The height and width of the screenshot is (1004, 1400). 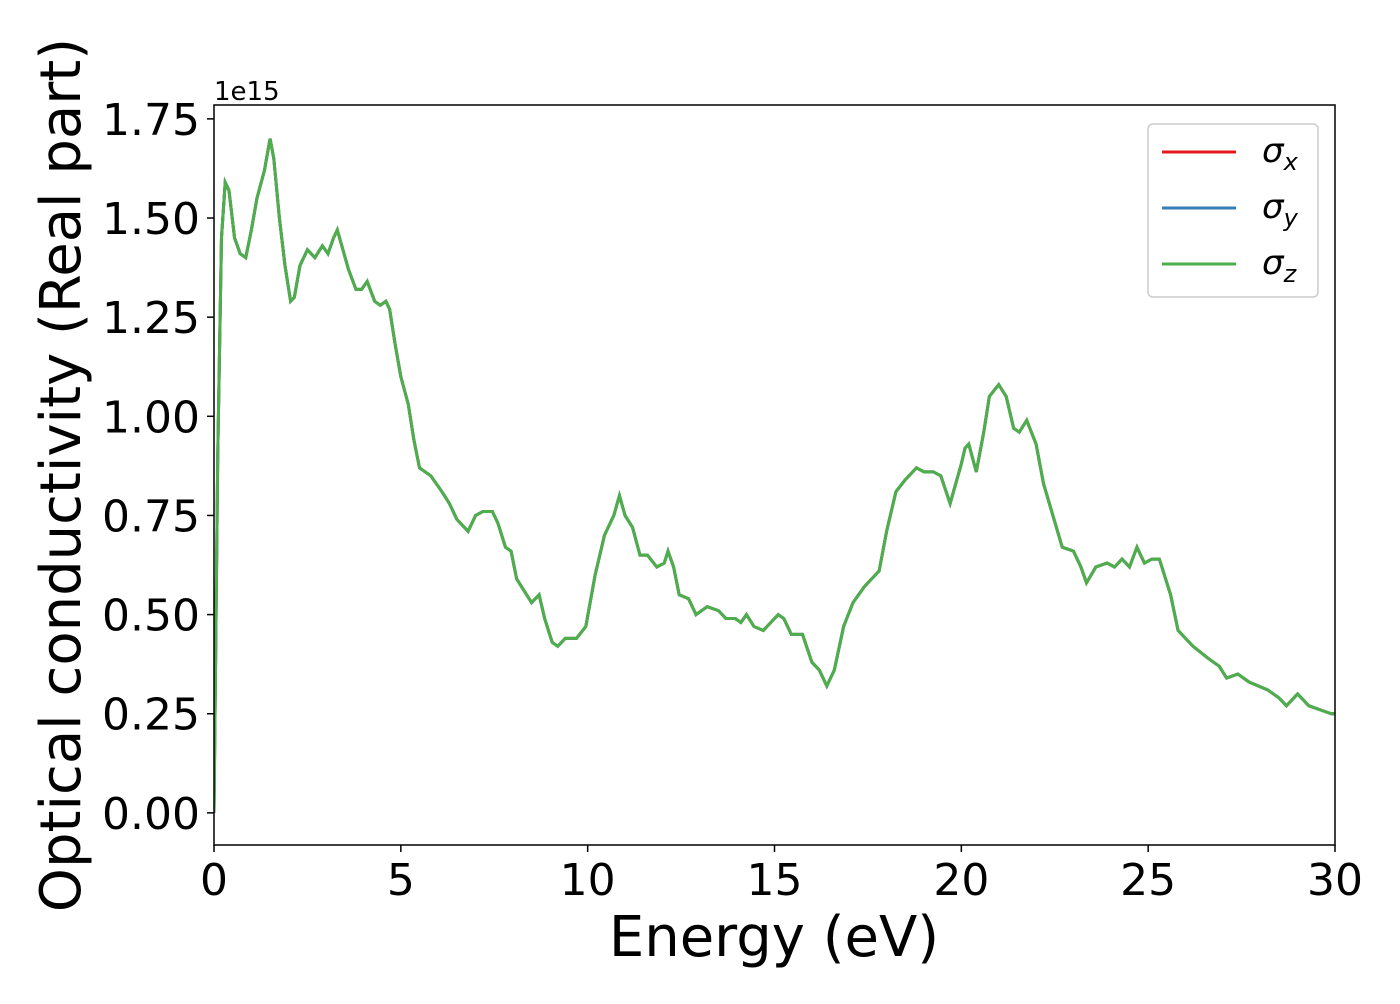 What do you see at coordinates (774, 937) in the screenshot?
I see `x-axis-label: Energy (eV)` at bounding box center [774, 937].